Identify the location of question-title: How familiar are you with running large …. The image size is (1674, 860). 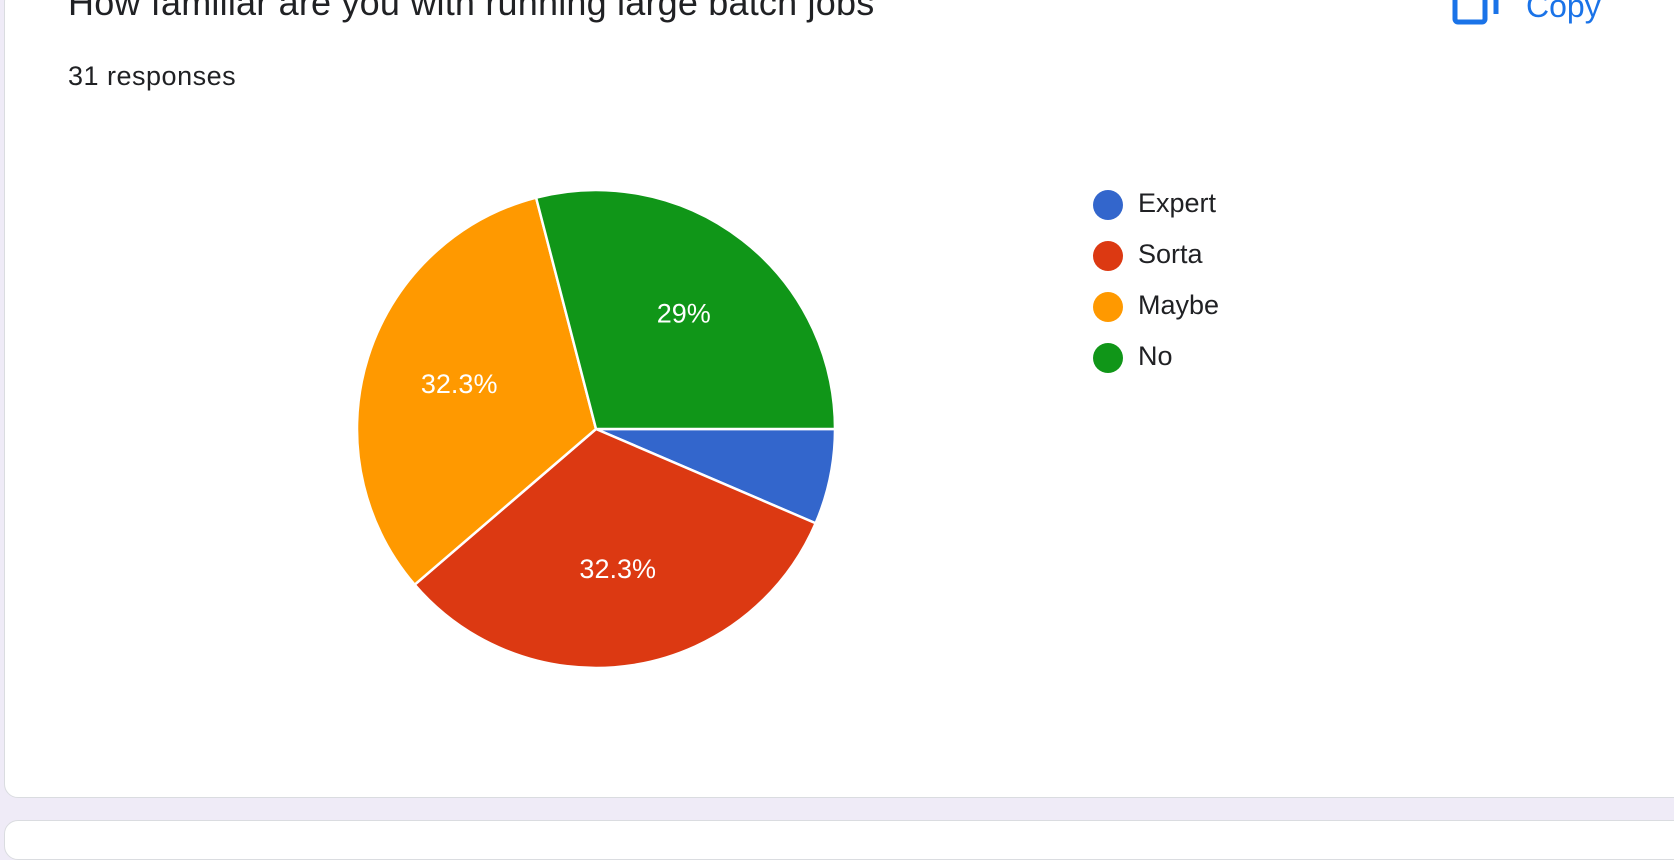
(471, 11).